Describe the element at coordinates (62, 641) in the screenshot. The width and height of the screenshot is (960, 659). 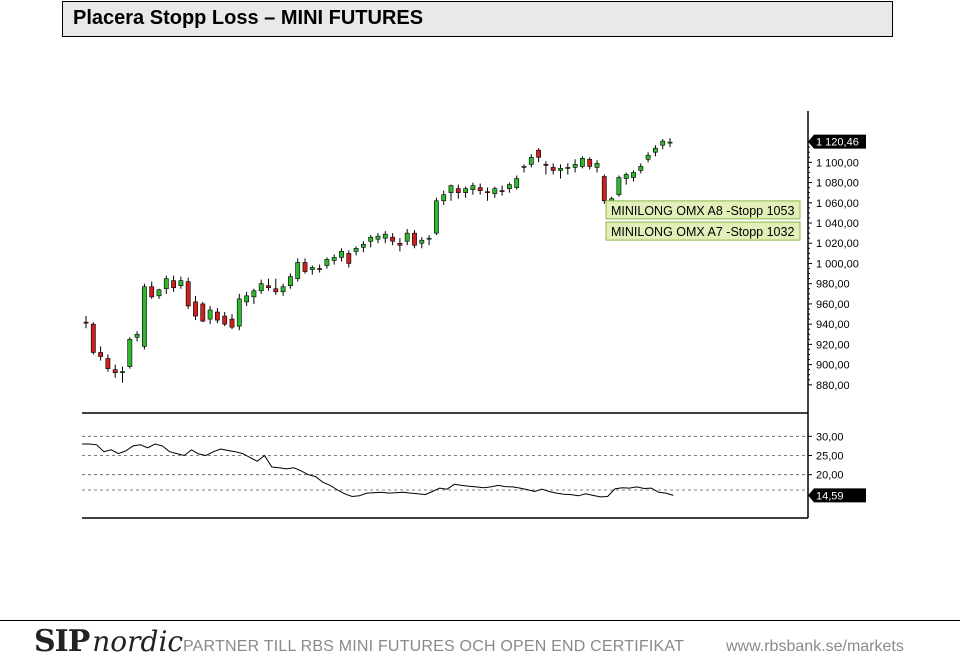
I see `logo-sip: SIP` at that location.